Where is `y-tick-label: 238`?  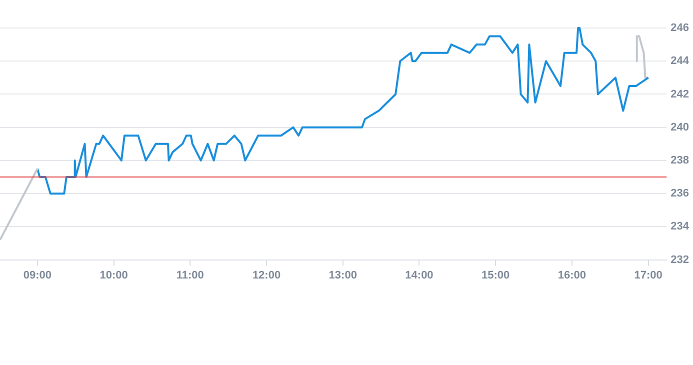
y-tick-label: 238 is located at coordinates (680, 160).